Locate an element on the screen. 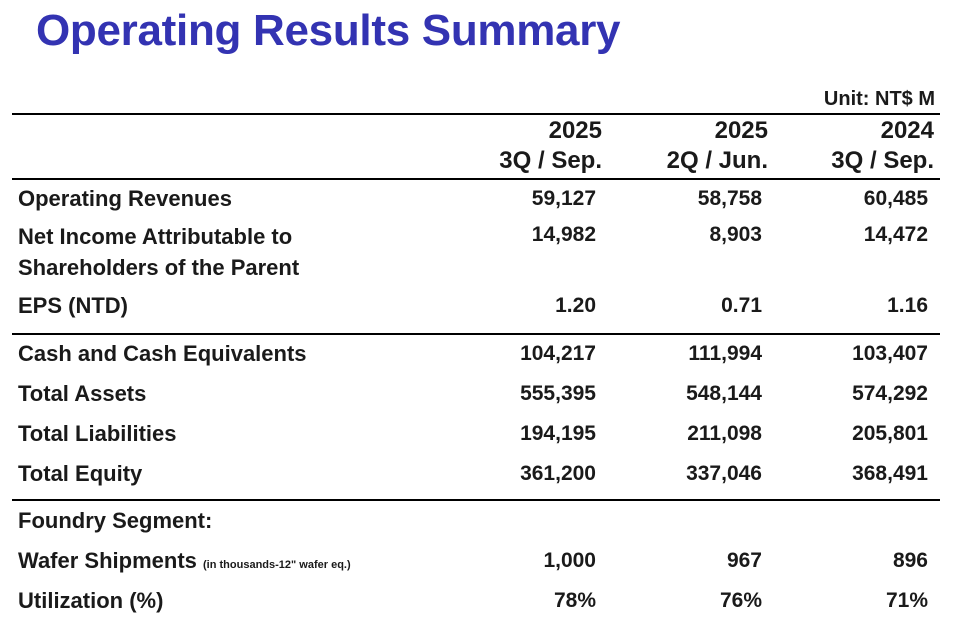 This screenshot has width=977, height=634. row-label-cash: Cash and Cash Equivalents is located at coordinates (162, 353).